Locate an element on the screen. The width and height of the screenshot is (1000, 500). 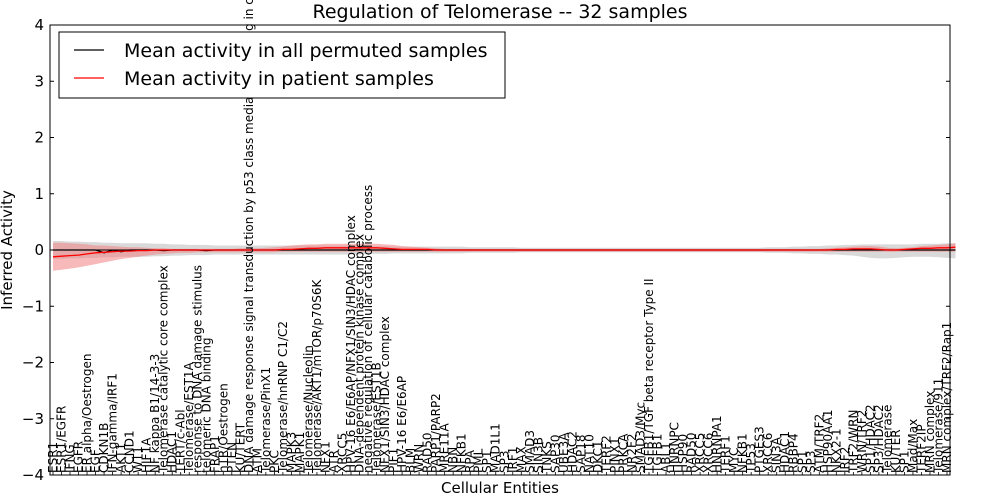
x-tick-label: IFNG is located at coordinates (70, 458).